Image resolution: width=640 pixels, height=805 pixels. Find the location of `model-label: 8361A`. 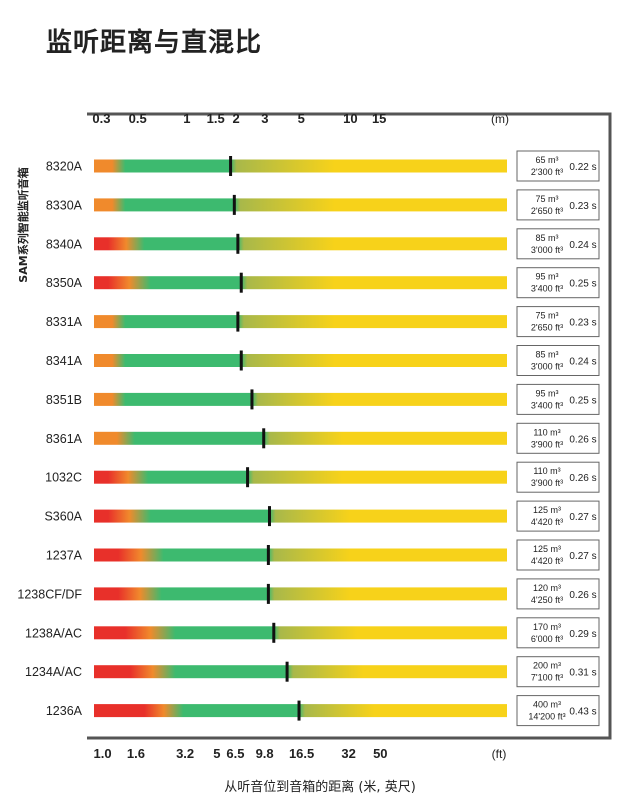

model-label: 8361A is located at coordinates (64, 439).